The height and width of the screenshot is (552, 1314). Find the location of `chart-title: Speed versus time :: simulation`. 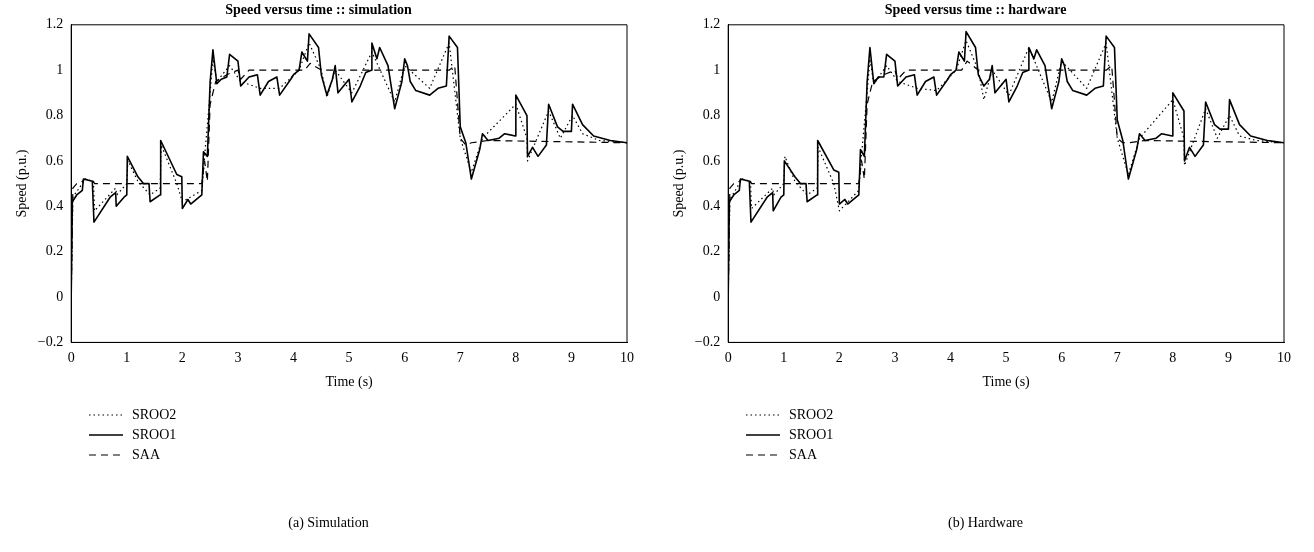

chart-title: Speed versus time :: simulation is located at coordinates (319, 10).